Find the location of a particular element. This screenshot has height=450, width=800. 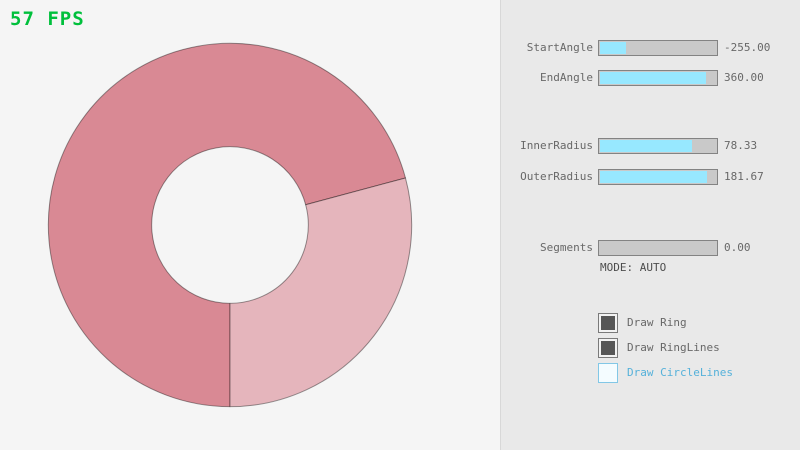

slider-end-angle is located at coordinates (658, 78).